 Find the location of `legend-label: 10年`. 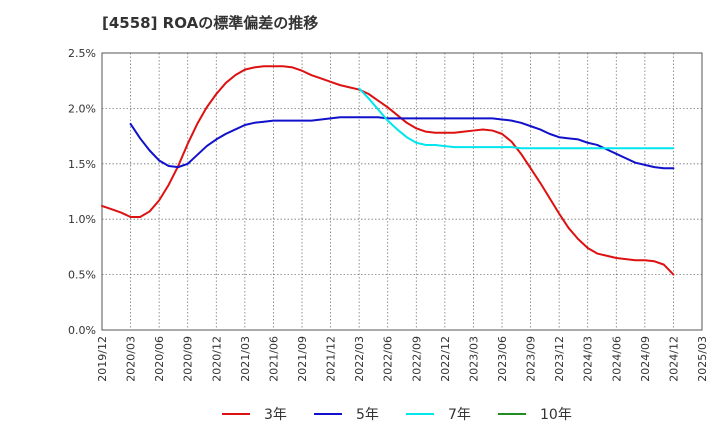

legend-label: 10年 is located at coordinates (556, 415).